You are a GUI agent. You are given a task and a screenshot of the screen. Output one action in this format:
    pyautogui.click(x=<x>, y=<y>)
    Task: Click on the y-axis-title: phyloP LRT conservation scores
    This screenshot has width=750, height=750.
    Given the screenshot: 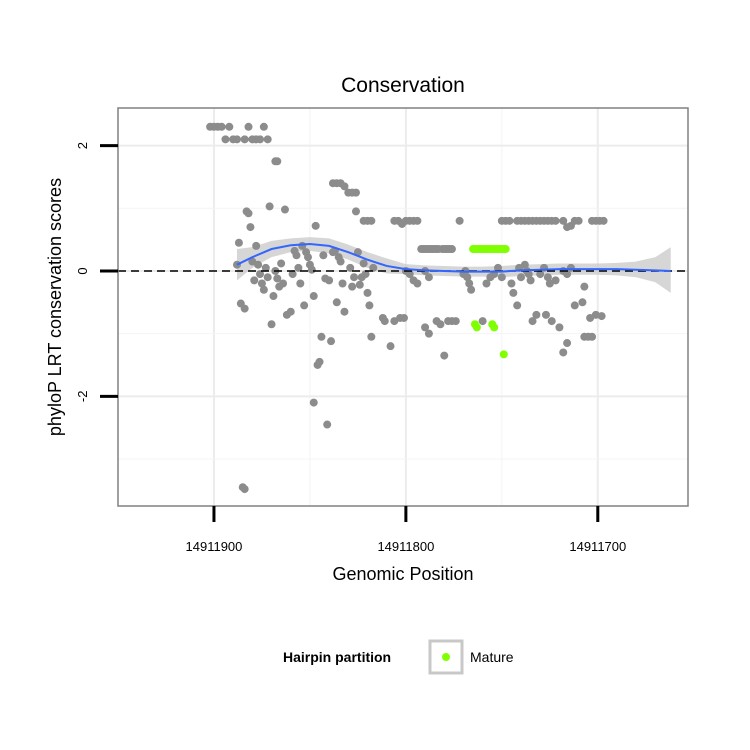 What is the action you would take?
    pyautogui.click(x=55, y=307)
    